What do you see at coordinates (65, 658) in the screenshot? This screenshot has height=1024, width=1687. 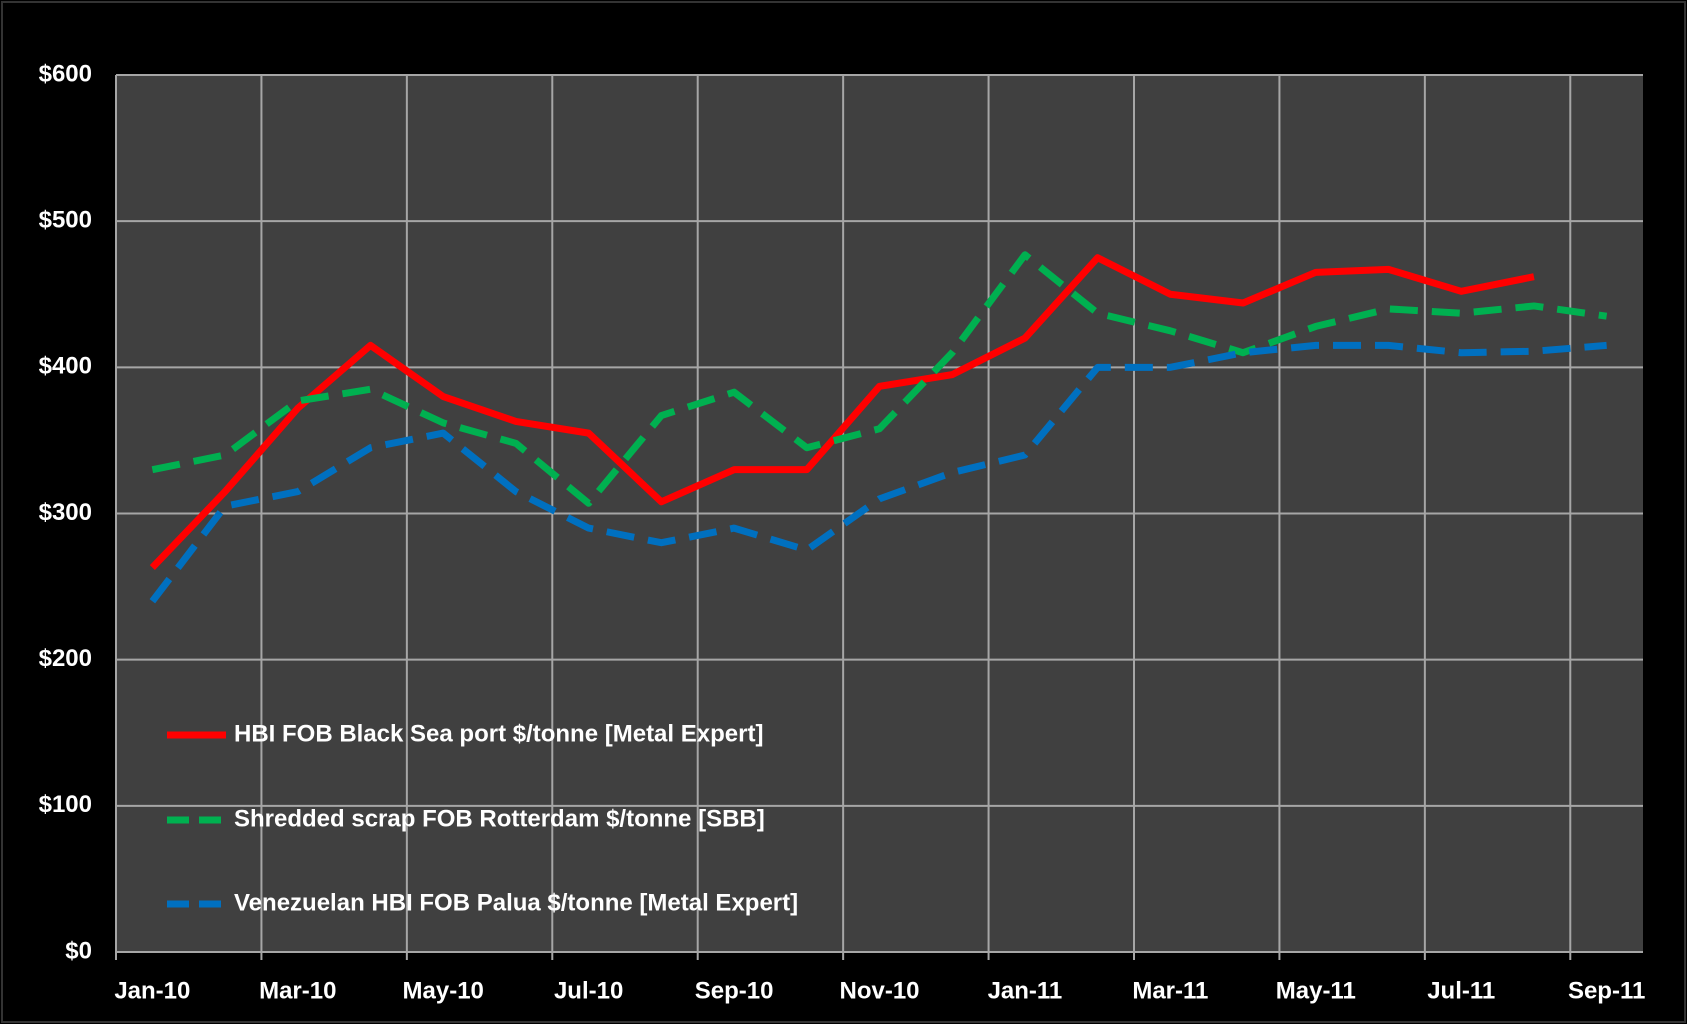 I see `y-tick-label: $200` at bounding box center [65, 658].